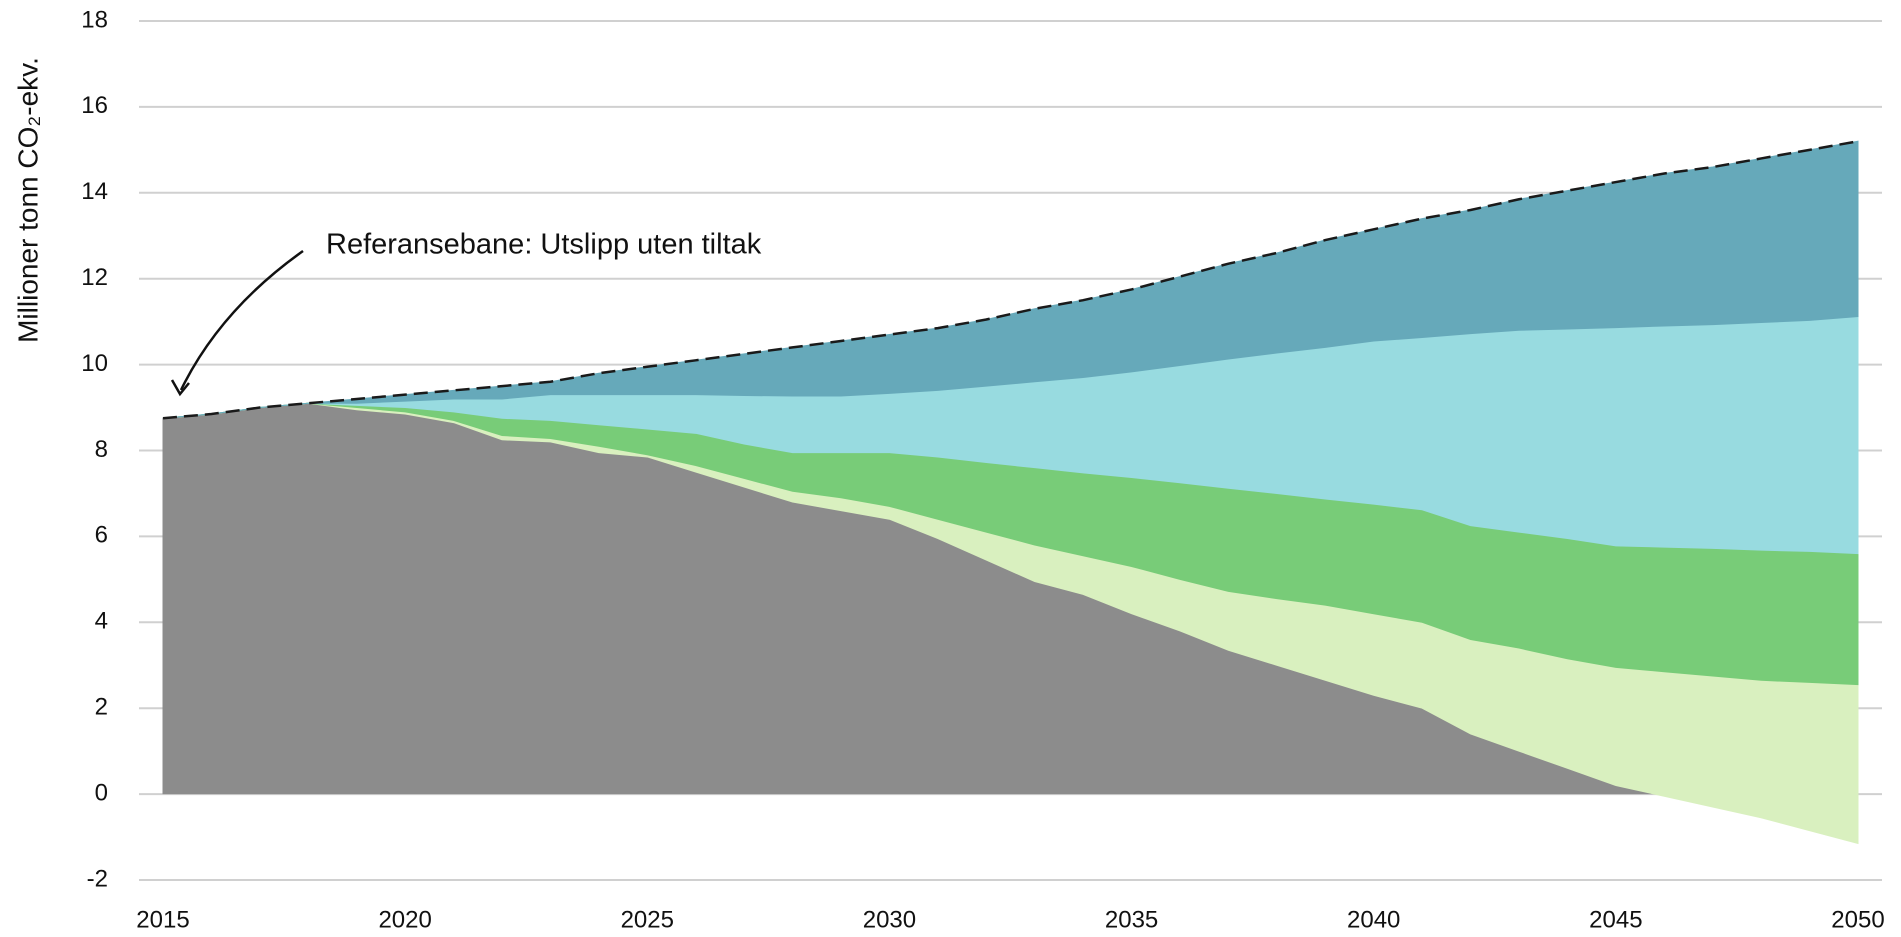  I want to click on y-tick-label: 0, so click(101, 792).